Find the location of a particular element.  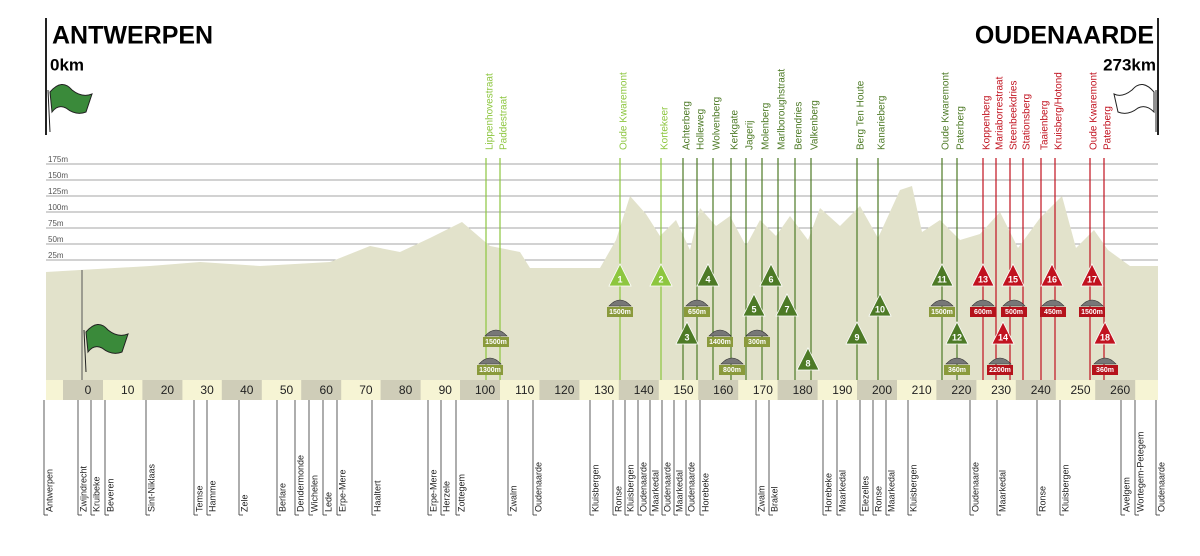

km-label: 150 is located at coordinates (683, 390).